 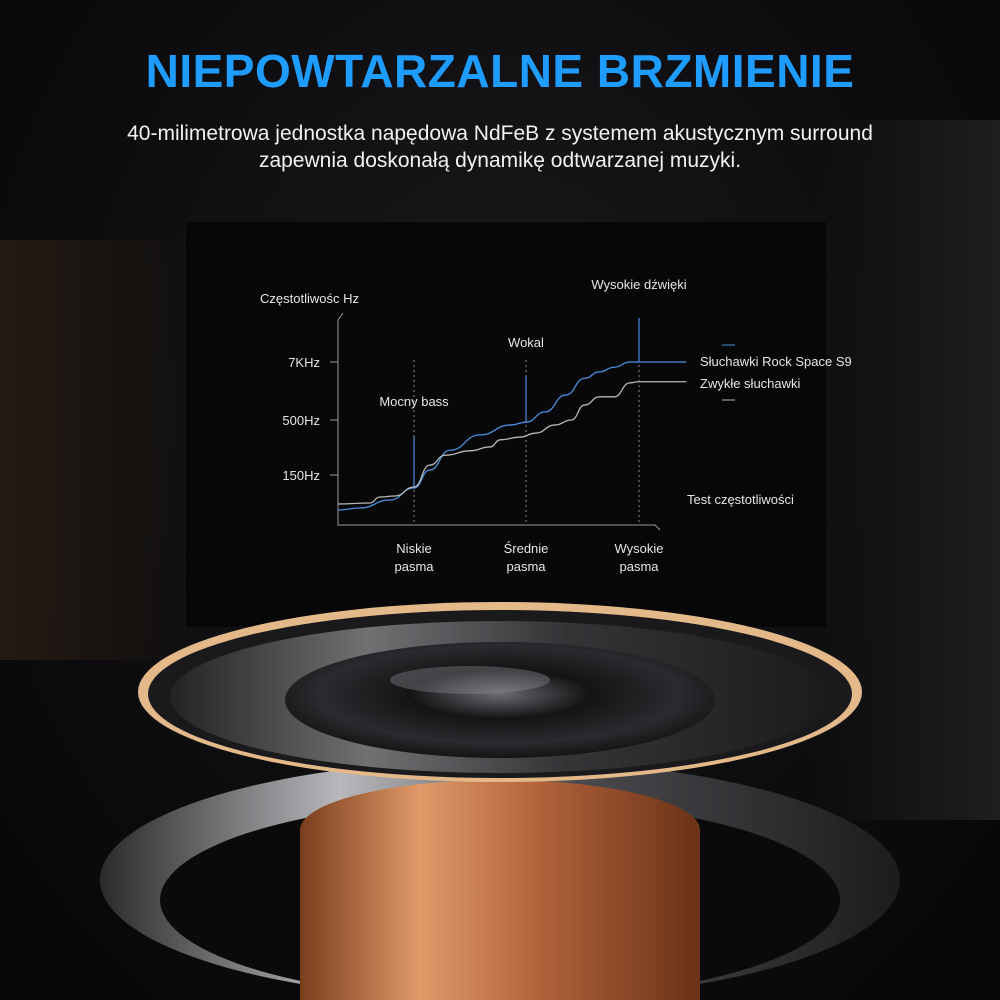 I want to click on x-tick-label: Średnie, so click(x=526, y=548).